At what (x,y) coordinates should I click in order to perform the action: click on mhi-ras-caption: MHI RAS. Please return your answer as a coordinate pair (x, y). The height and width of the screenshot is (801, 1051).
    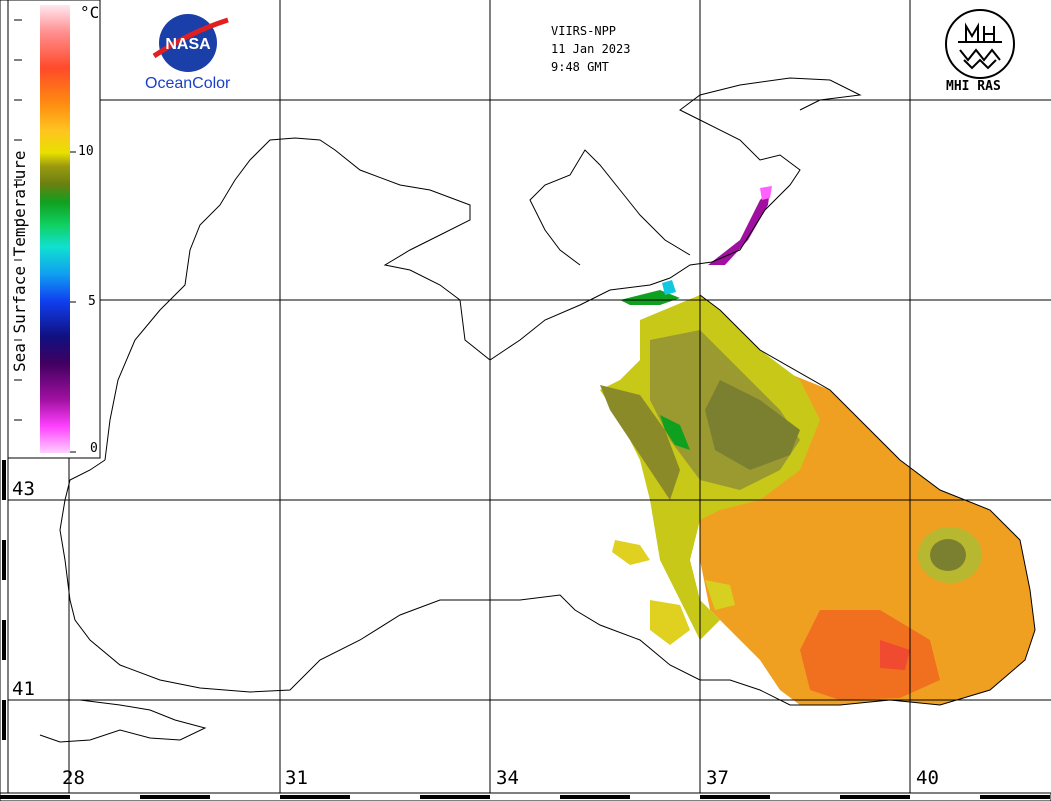
    Looking at the image, I should click on (973, 86).